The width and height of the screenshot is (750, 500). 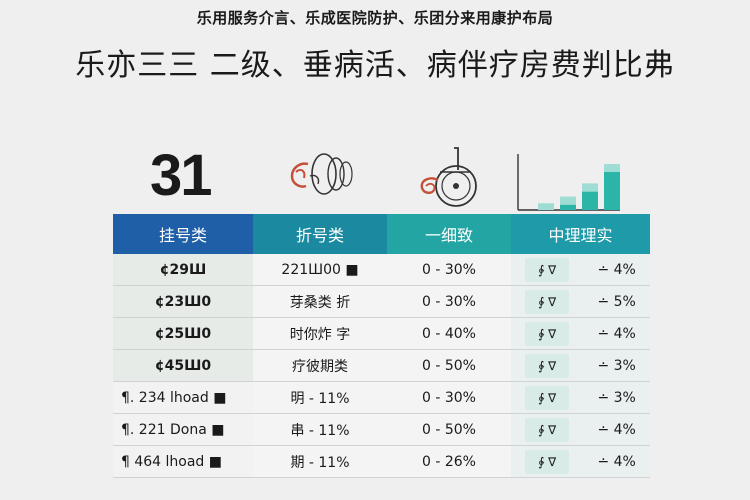 I want to click on table-cell: ∲ ∇ ∸ 5%, so click(x=580, y=301).